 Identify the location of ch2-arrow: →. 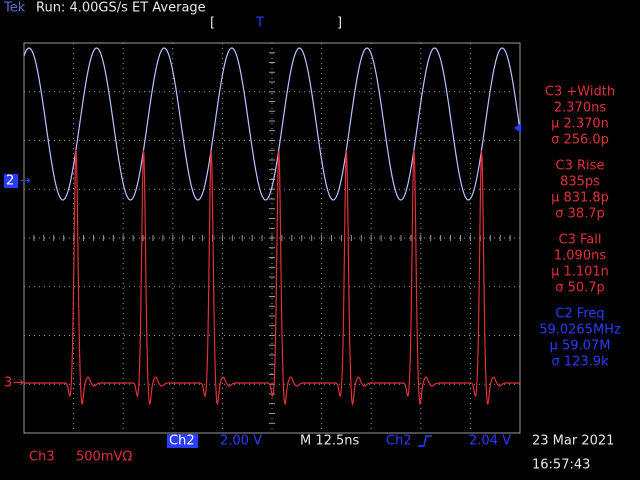
(25, 181).